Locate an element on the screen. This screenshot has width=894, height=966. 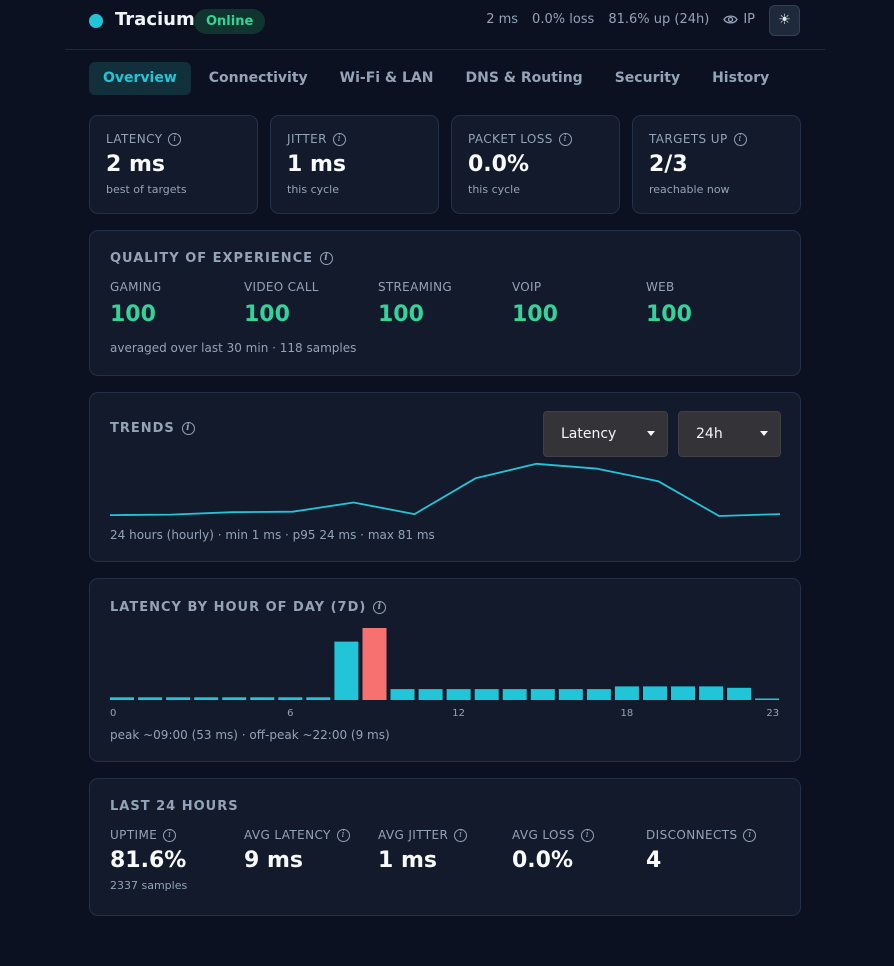
ip-toggle-button: IP is located at coordinates (739, 19).